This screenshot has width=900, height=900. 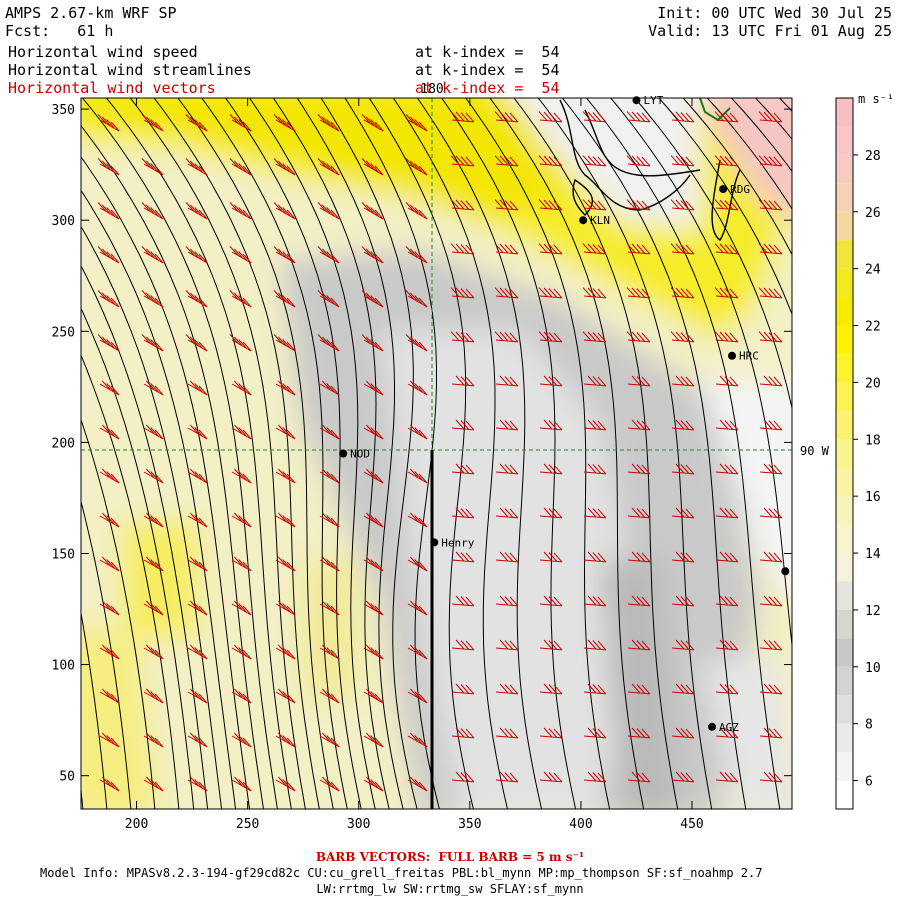 I want to click on x-tick-label: 450, so click(x=691, y=824).